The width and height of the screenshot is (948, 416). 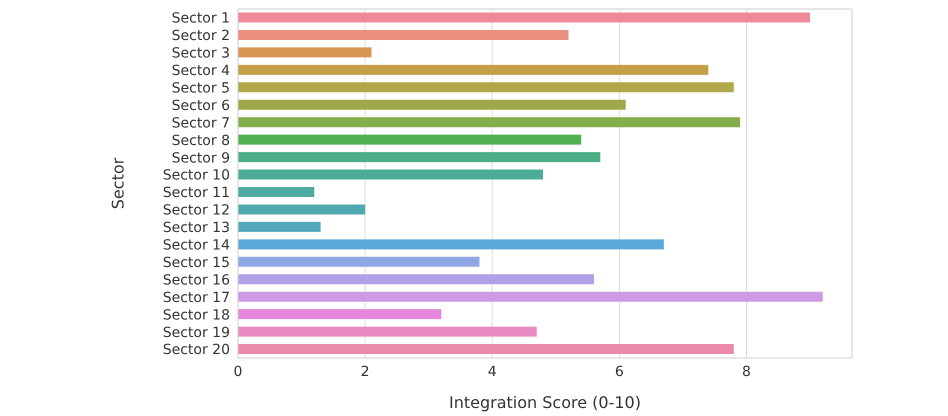 What do you see at coordinates (746, 372) in the screenshot?
I see `x-tick-label: 8` at bounding box center [746, 372].